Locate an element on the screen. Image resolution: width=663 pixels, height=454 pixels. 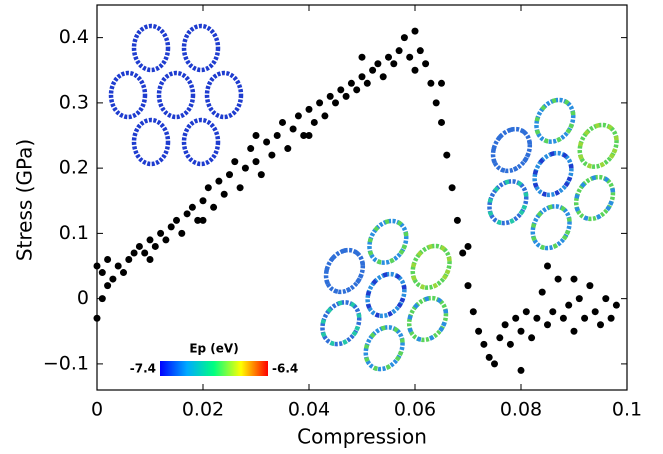
y-tick-label: 0.1 is located at coordinates (74, 233).